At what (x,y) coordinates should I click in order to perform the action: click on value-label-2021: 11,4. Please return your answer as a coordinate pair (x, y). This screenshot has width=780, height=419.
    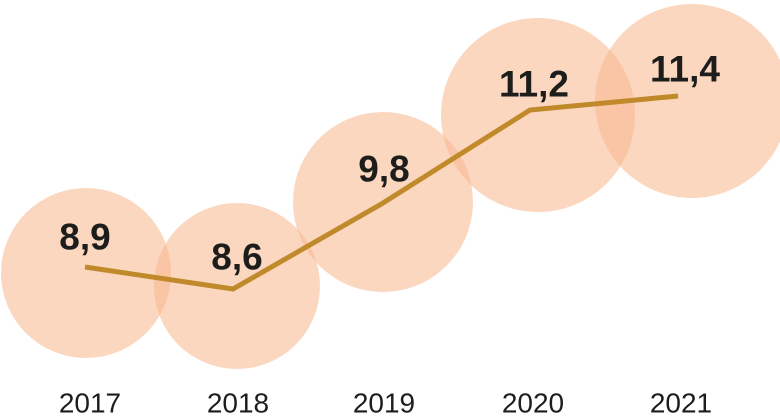
    Looking at the image, I should click on (685, 69).